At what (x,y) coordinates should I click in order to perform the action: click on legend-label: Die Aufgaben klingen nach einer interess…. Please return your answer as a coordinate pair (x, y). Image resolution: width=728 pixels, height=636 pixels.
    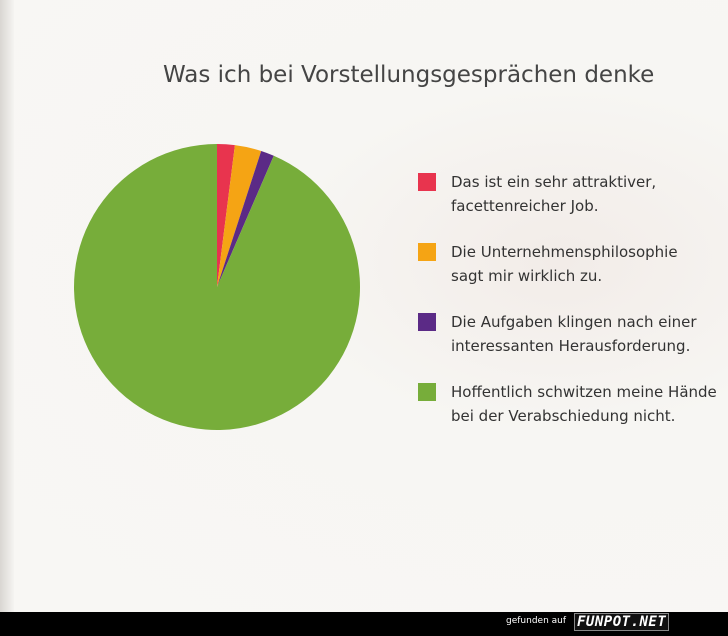
    Looking at the image, I should click on (574, 334).